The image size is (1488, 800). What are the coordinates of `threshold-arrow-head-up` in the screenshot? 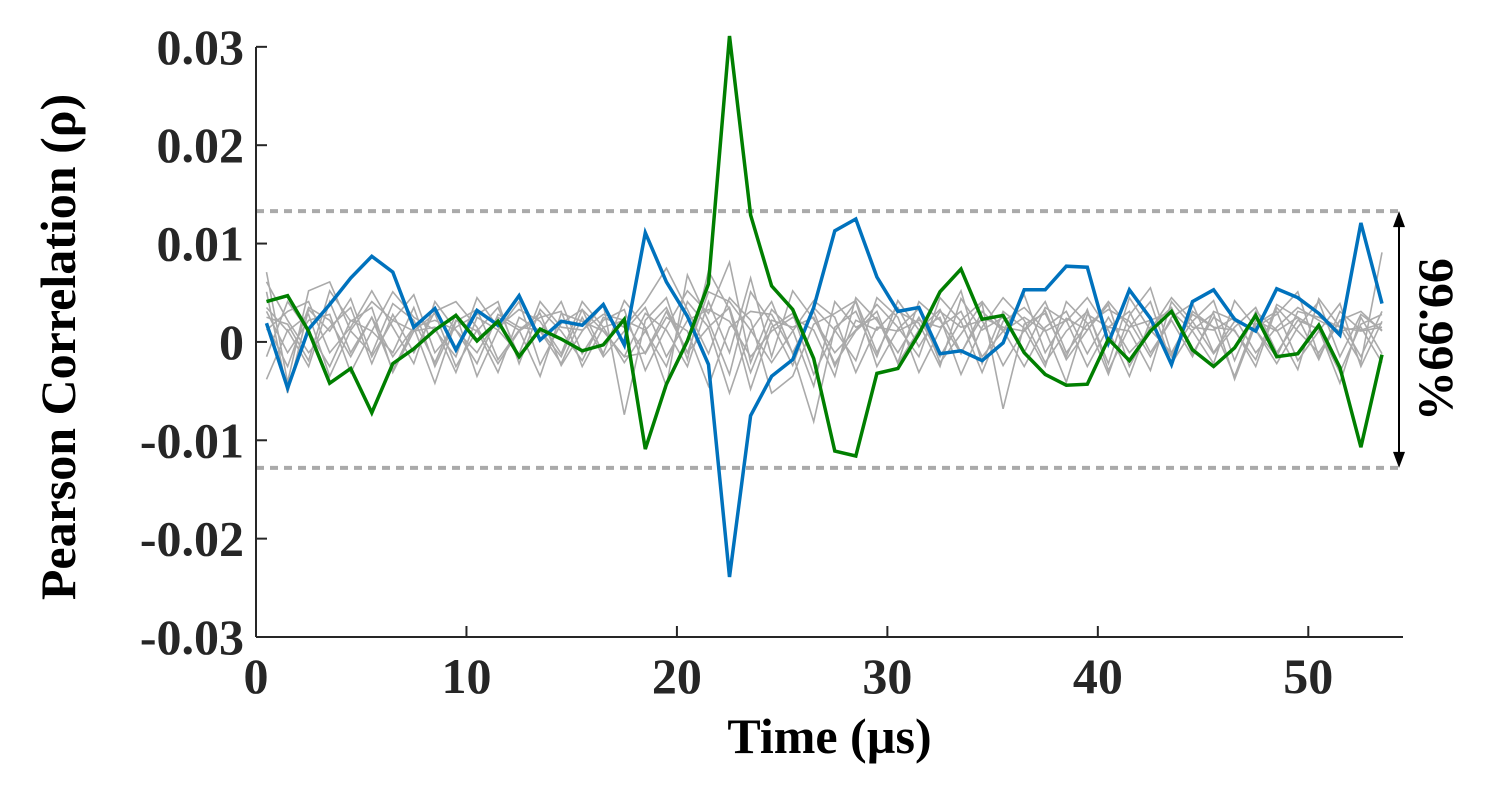 It's located at (1399, 219).